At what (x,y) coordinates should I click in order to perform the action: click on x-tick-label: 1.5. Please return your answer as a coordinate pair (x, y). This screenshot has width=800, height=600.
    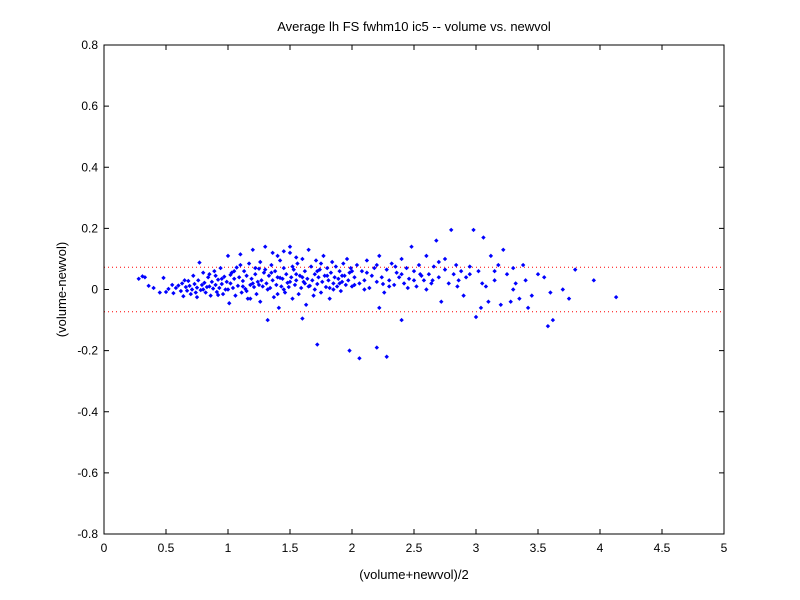
    Looking at the image, I should click on (290, 548).